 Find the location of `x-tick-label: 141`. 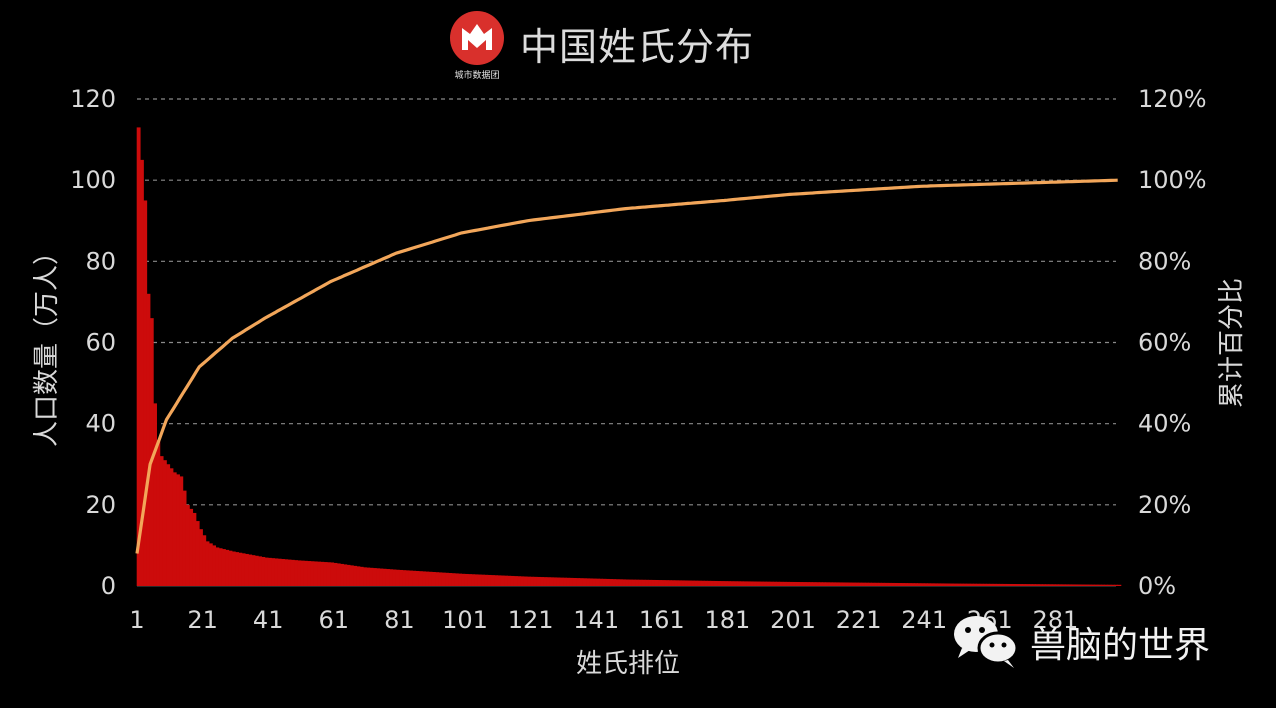

x-tick-label: 141 is located at coordinates (596, 620).